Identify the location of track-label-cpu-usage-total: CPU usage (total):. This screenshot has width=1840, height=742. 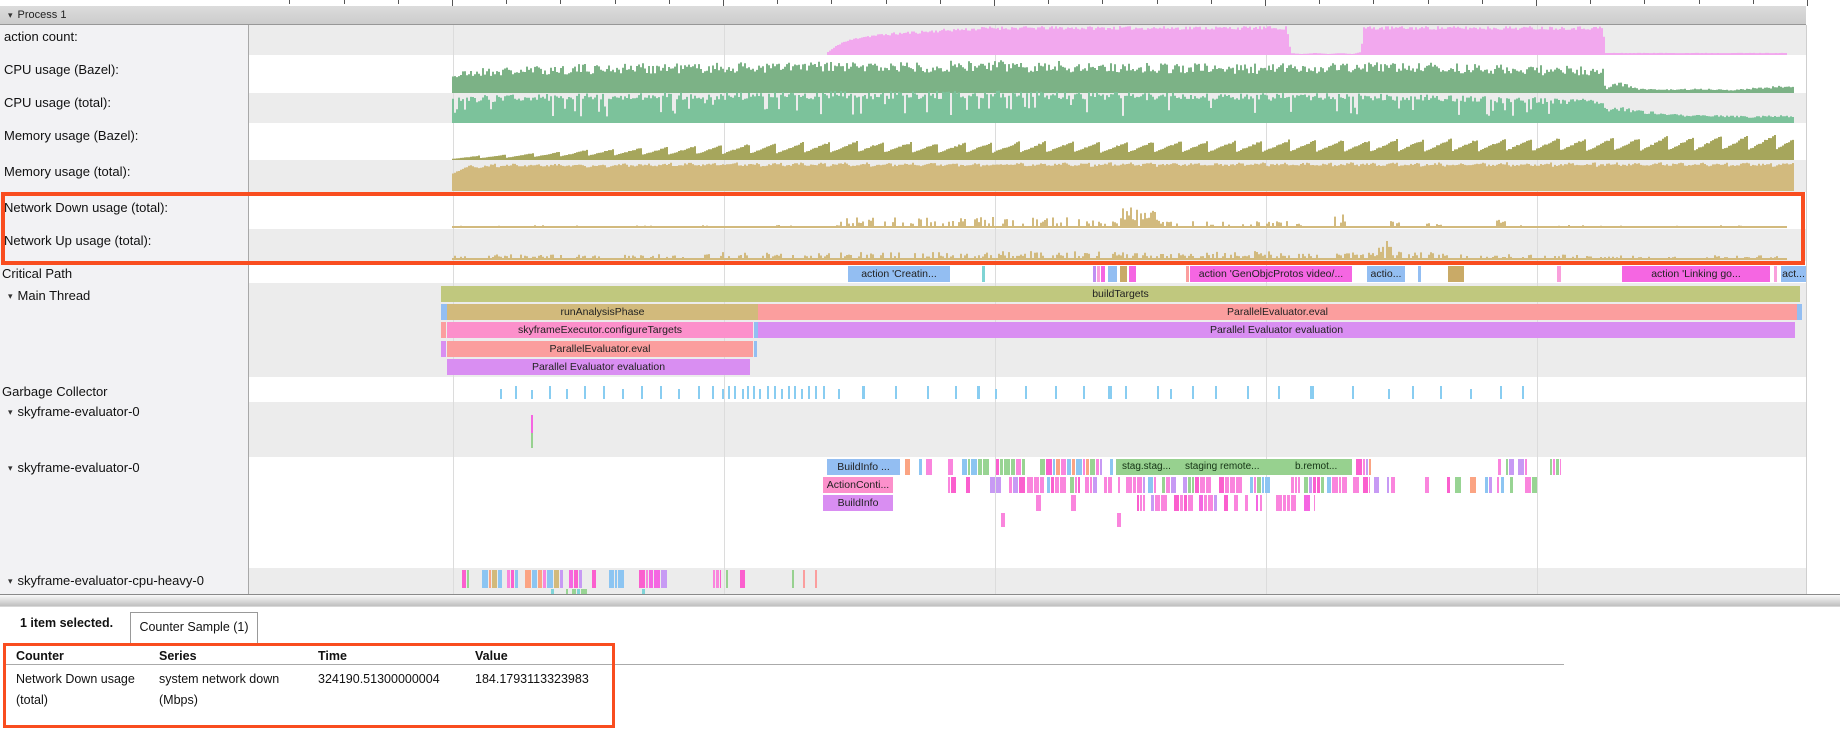
(127, 103).